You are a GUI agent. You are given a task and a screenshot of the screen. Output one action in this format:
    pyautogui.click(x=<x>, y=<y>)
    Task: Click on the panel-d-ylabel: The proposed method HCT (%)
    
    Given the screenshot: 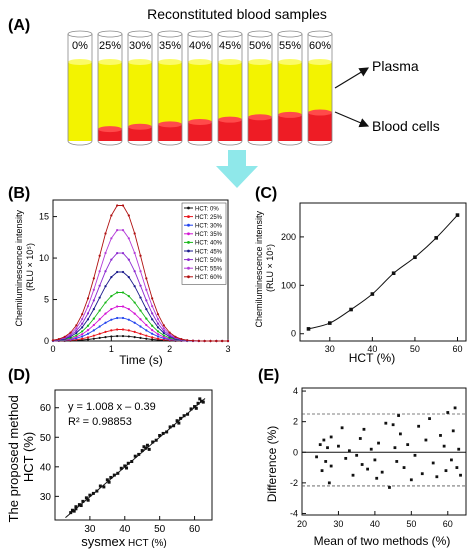 What is the action you would take?
    pyautogui.click(x=21, y=457)
    